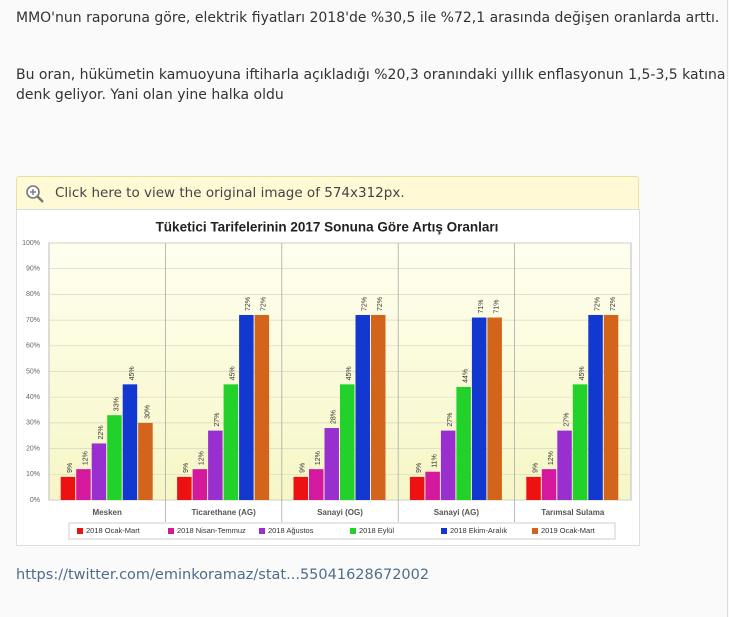 The image size is (729, 617). What do you see at coordinates (291, 530) in the screenshot?
I see `legend-label: 2018 Ağustos` at bounding box center [291, 530].